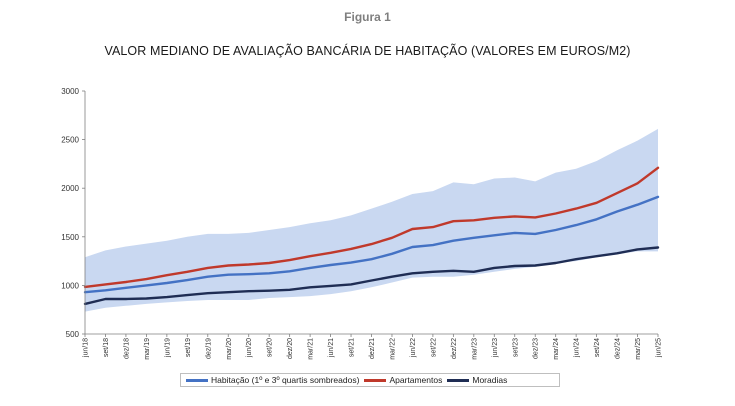  Describe the element at coordinates (413, 348) in the screenshot. I see `x-tick-label: jun/22` at that location.